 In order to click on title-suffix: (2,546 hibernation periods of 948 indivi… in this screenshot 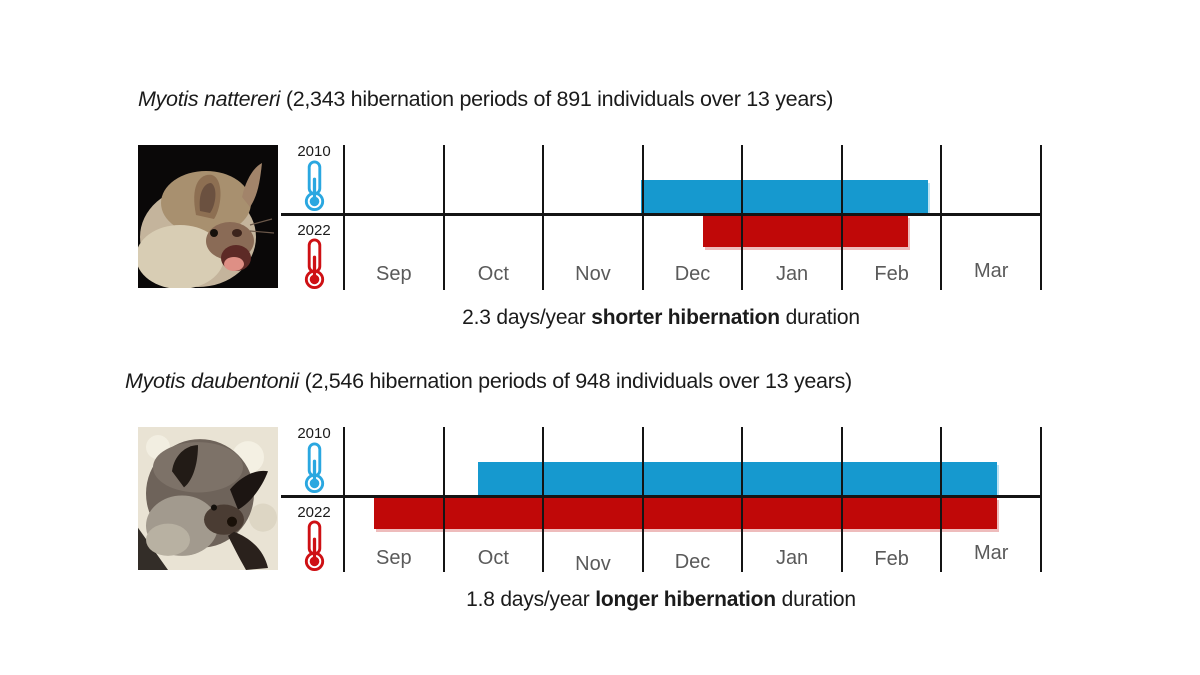, I will do `click(575, 381)`.